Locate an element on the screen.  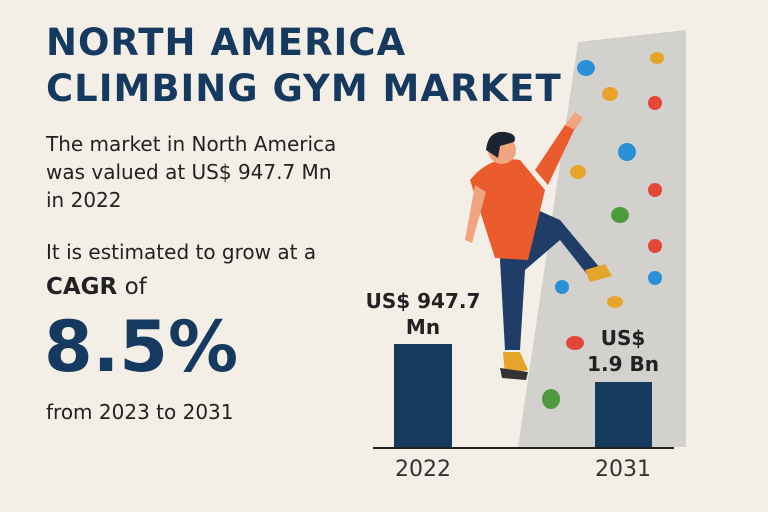
intro-line-1: The market in North America is located at coordinates (191, 144).